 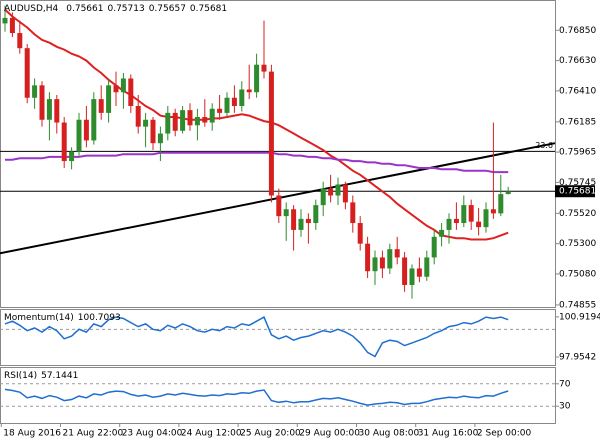 What do you see at coordinates (211, 434) in the screenshot?
I see `x-tick-label: 24 Aug 12:00` at bounding box center [211, 434].